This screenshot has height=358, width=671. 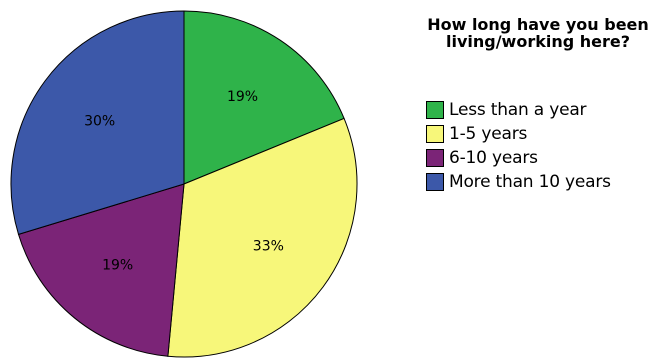 What do you see at coordinates (493, 158) in the screenshot?
I see `legend-label: 6-10 years` at bounding box center [493, 158].